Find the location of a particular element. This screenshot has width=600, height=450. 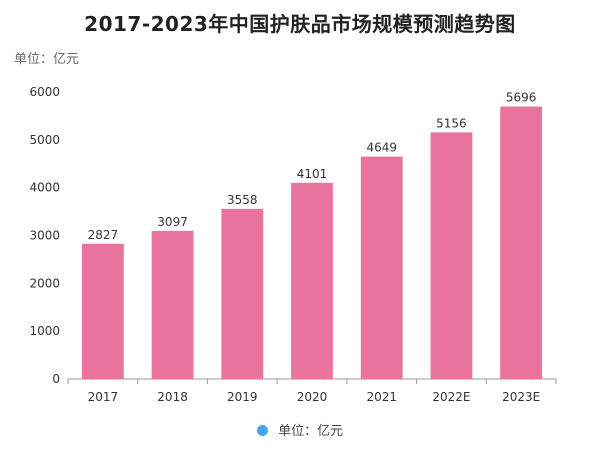

x-tick-label-2022E: 2022E is located at coordinates (451, 397).